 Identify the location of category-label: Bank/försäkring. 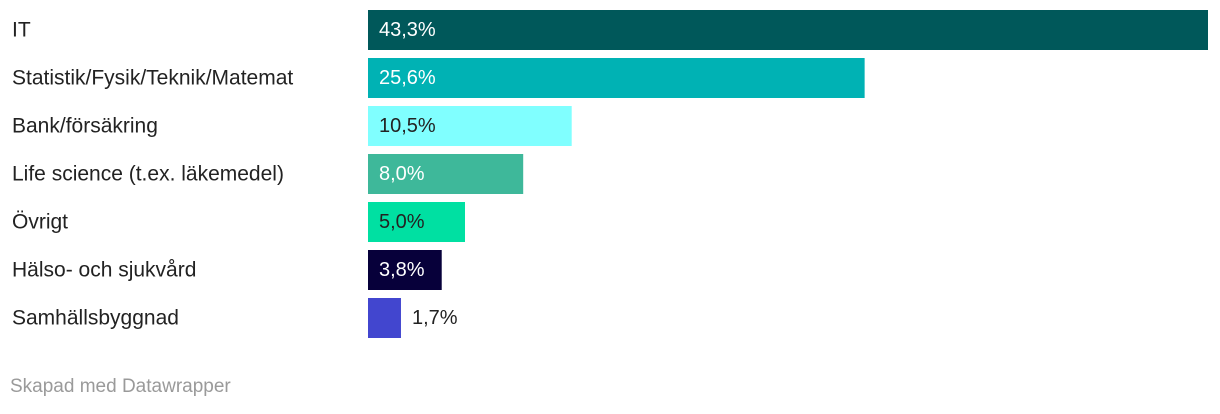
(85, 126).